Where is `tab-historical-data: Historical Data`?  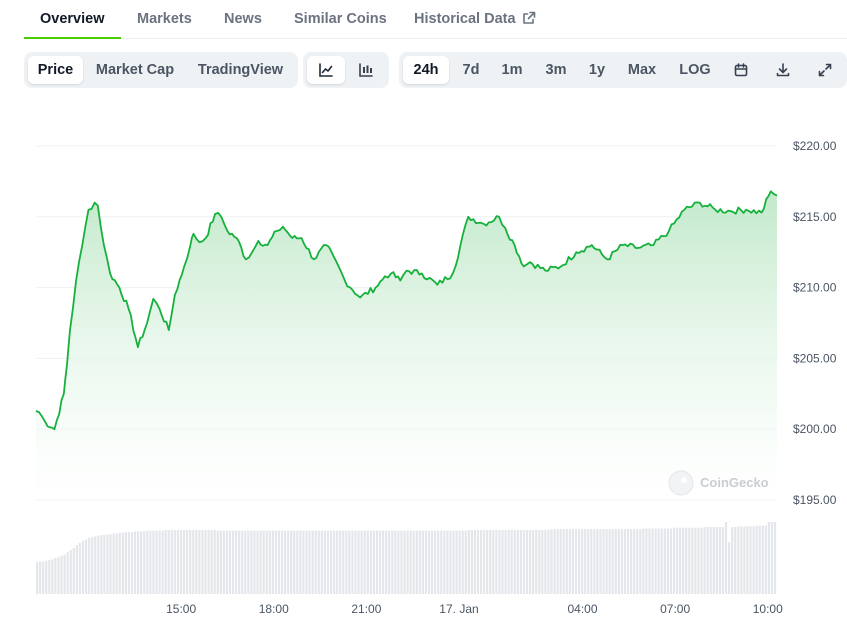
tab-historical-data: Historical Data is located at coordinates (475, 20).